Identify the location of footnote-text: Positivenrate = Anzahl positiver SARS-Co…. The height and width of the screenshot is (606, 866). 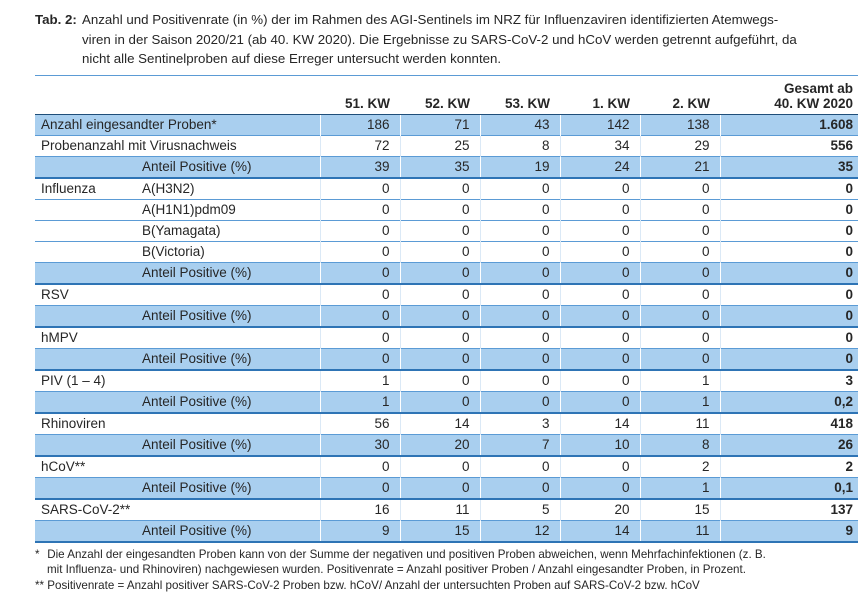
(373, 585).